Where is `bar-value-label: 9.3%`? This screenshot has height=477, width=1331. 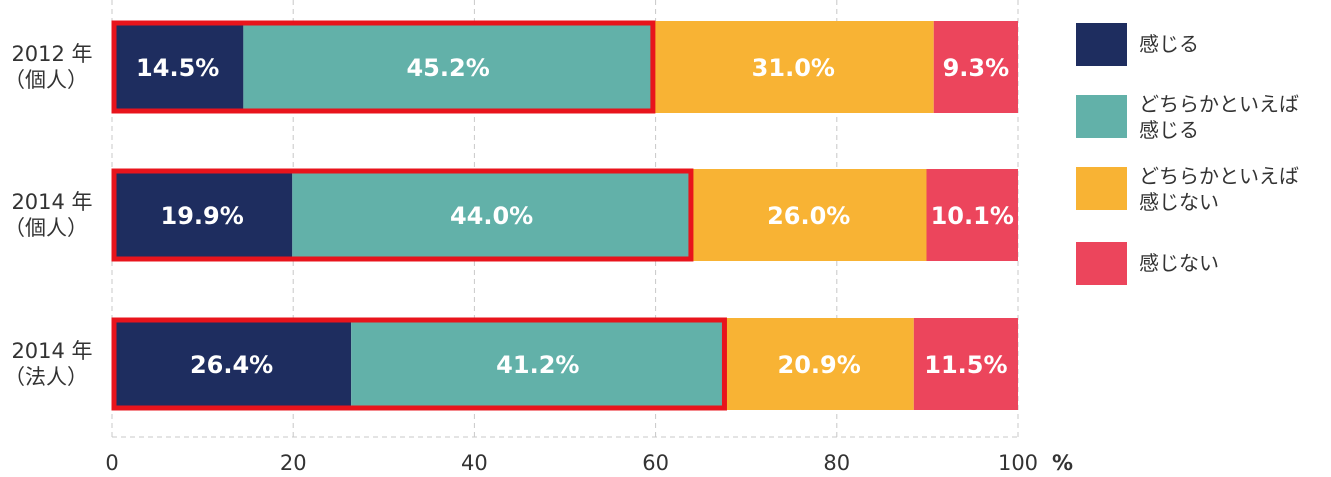
bar-value-label: 9.3% is located at coordinates (976, 68).